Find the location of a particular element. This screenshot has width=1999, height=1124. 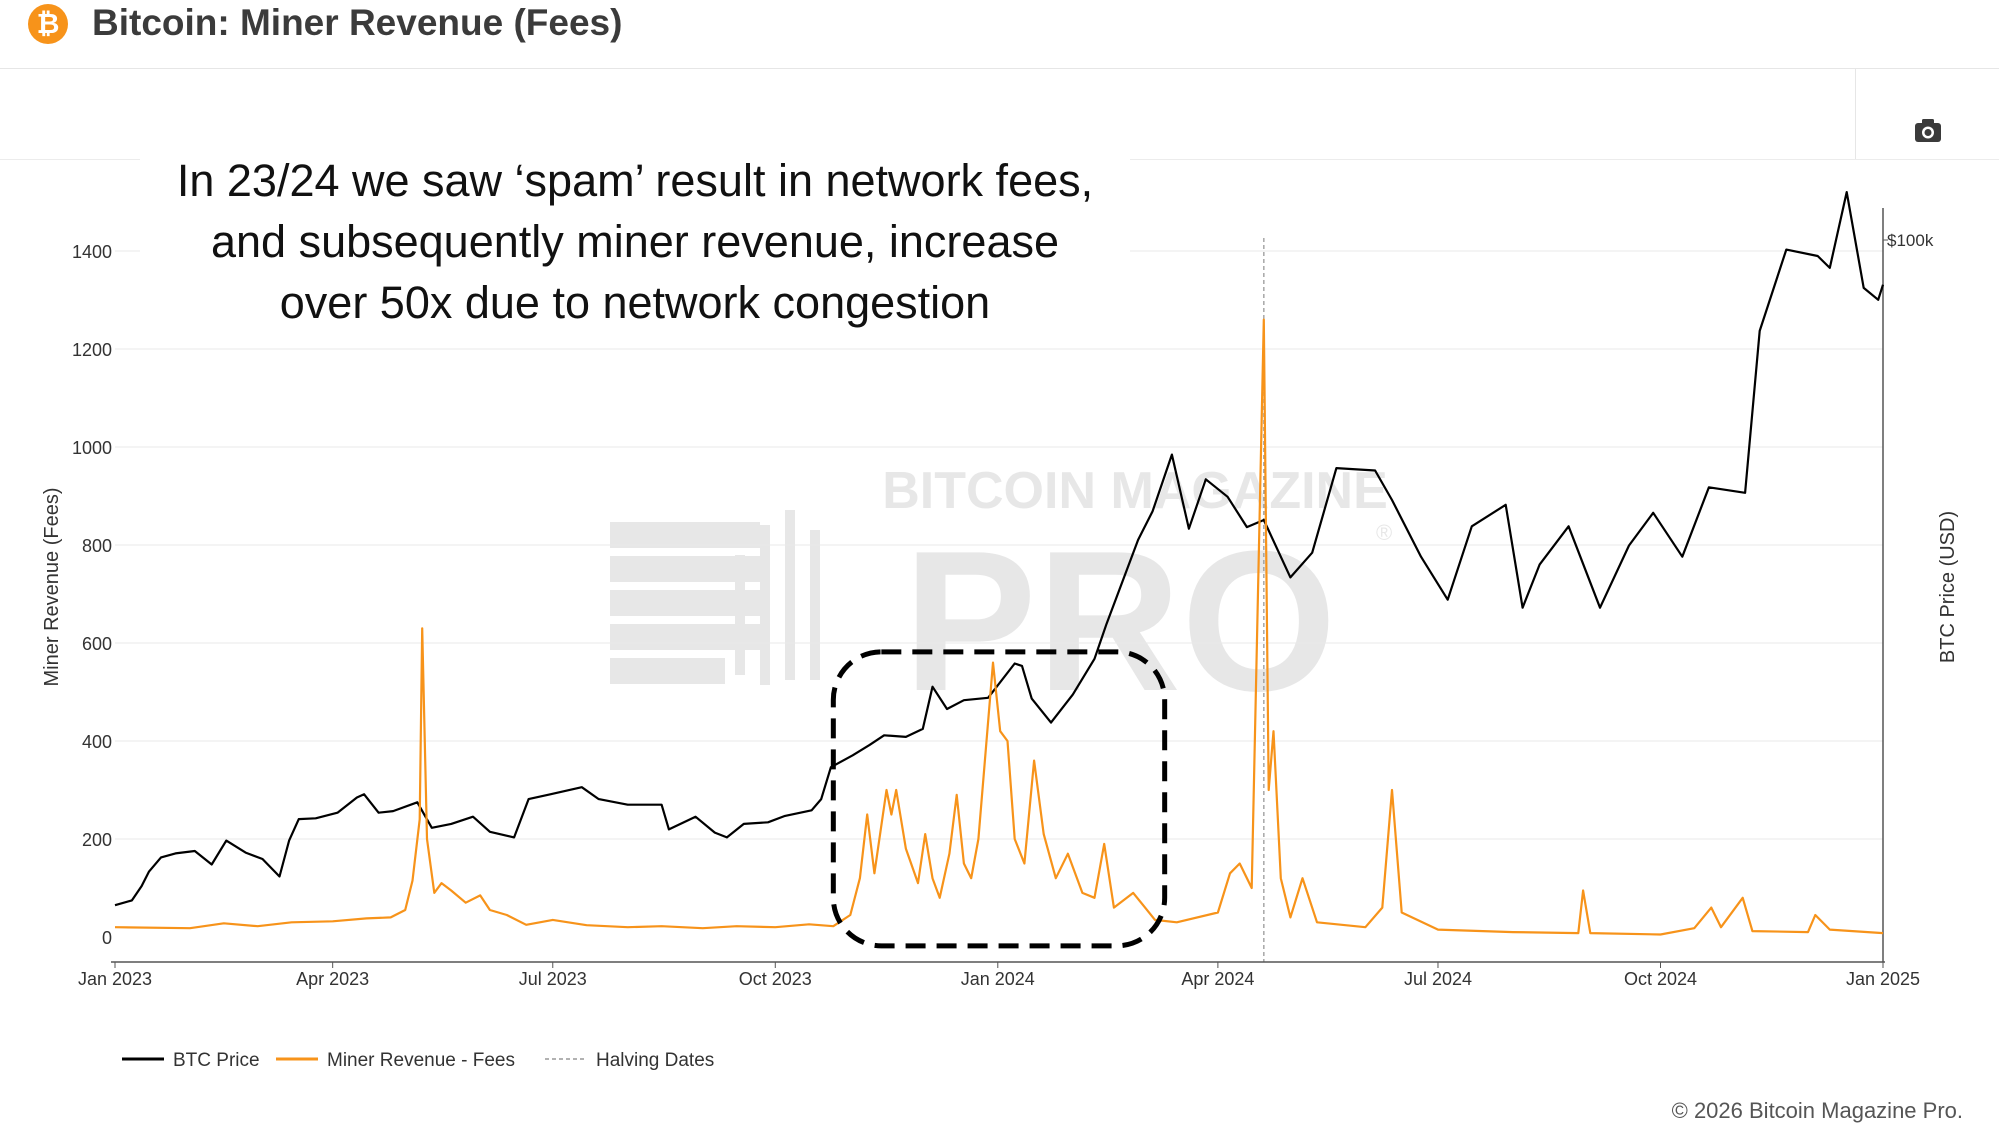

x-tick-label: Jan 2024 is located at coordinates (998, 979).